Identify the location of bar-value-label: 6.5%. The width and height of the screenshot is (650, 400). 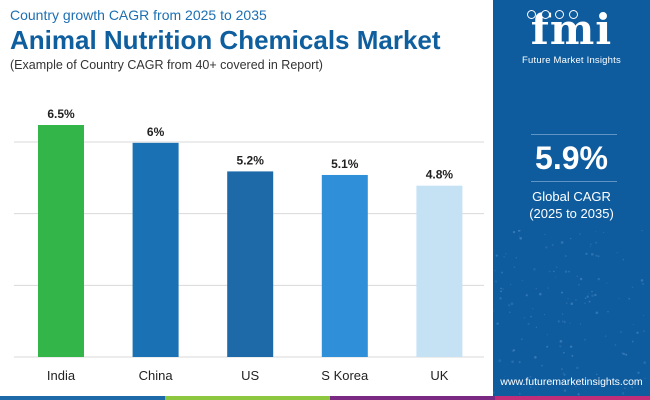
(61, 114).